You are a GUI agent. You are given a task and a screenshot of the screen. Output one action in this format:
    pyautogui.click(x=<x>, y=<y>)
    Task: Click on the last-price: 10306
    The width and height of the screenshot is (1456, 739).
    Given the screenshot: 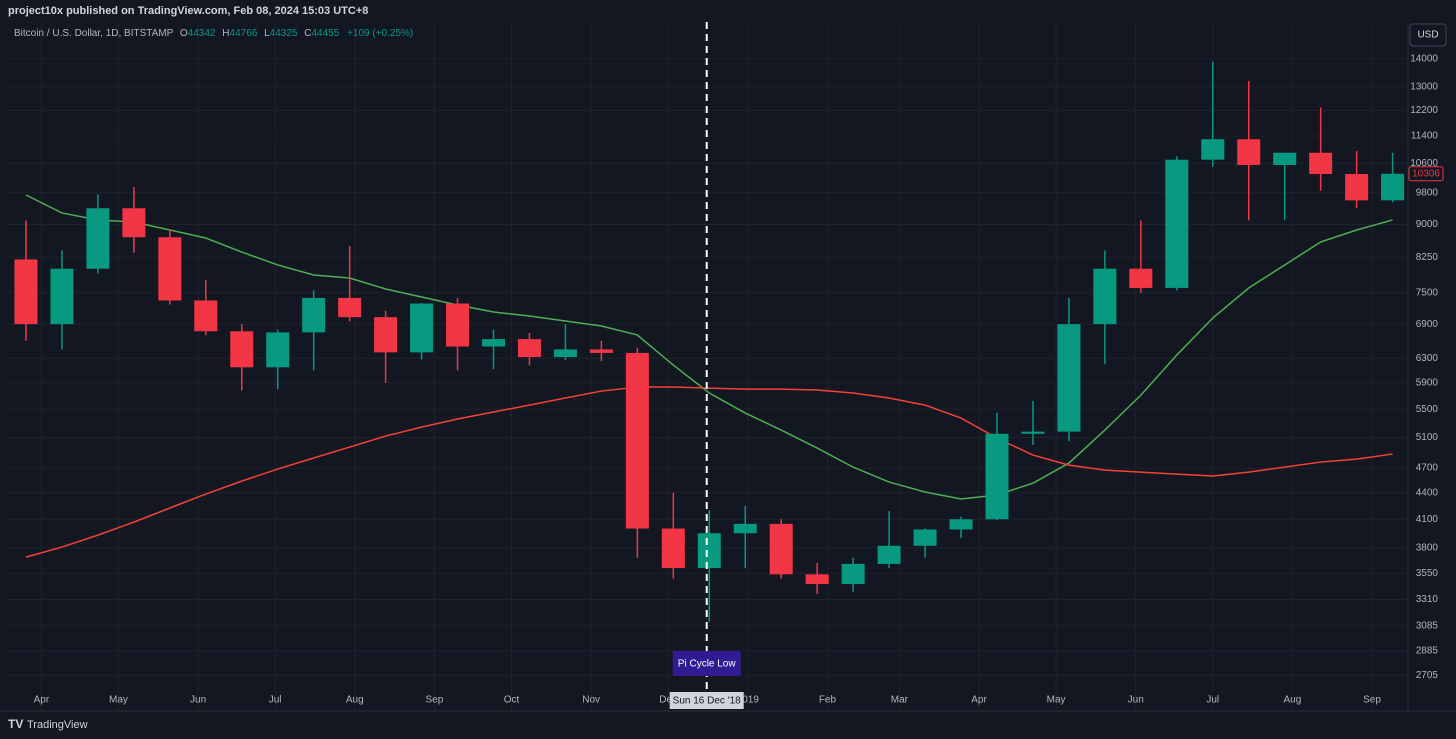 What is the action you would take?
    pyautogui.click(x=1426, y=173)
    